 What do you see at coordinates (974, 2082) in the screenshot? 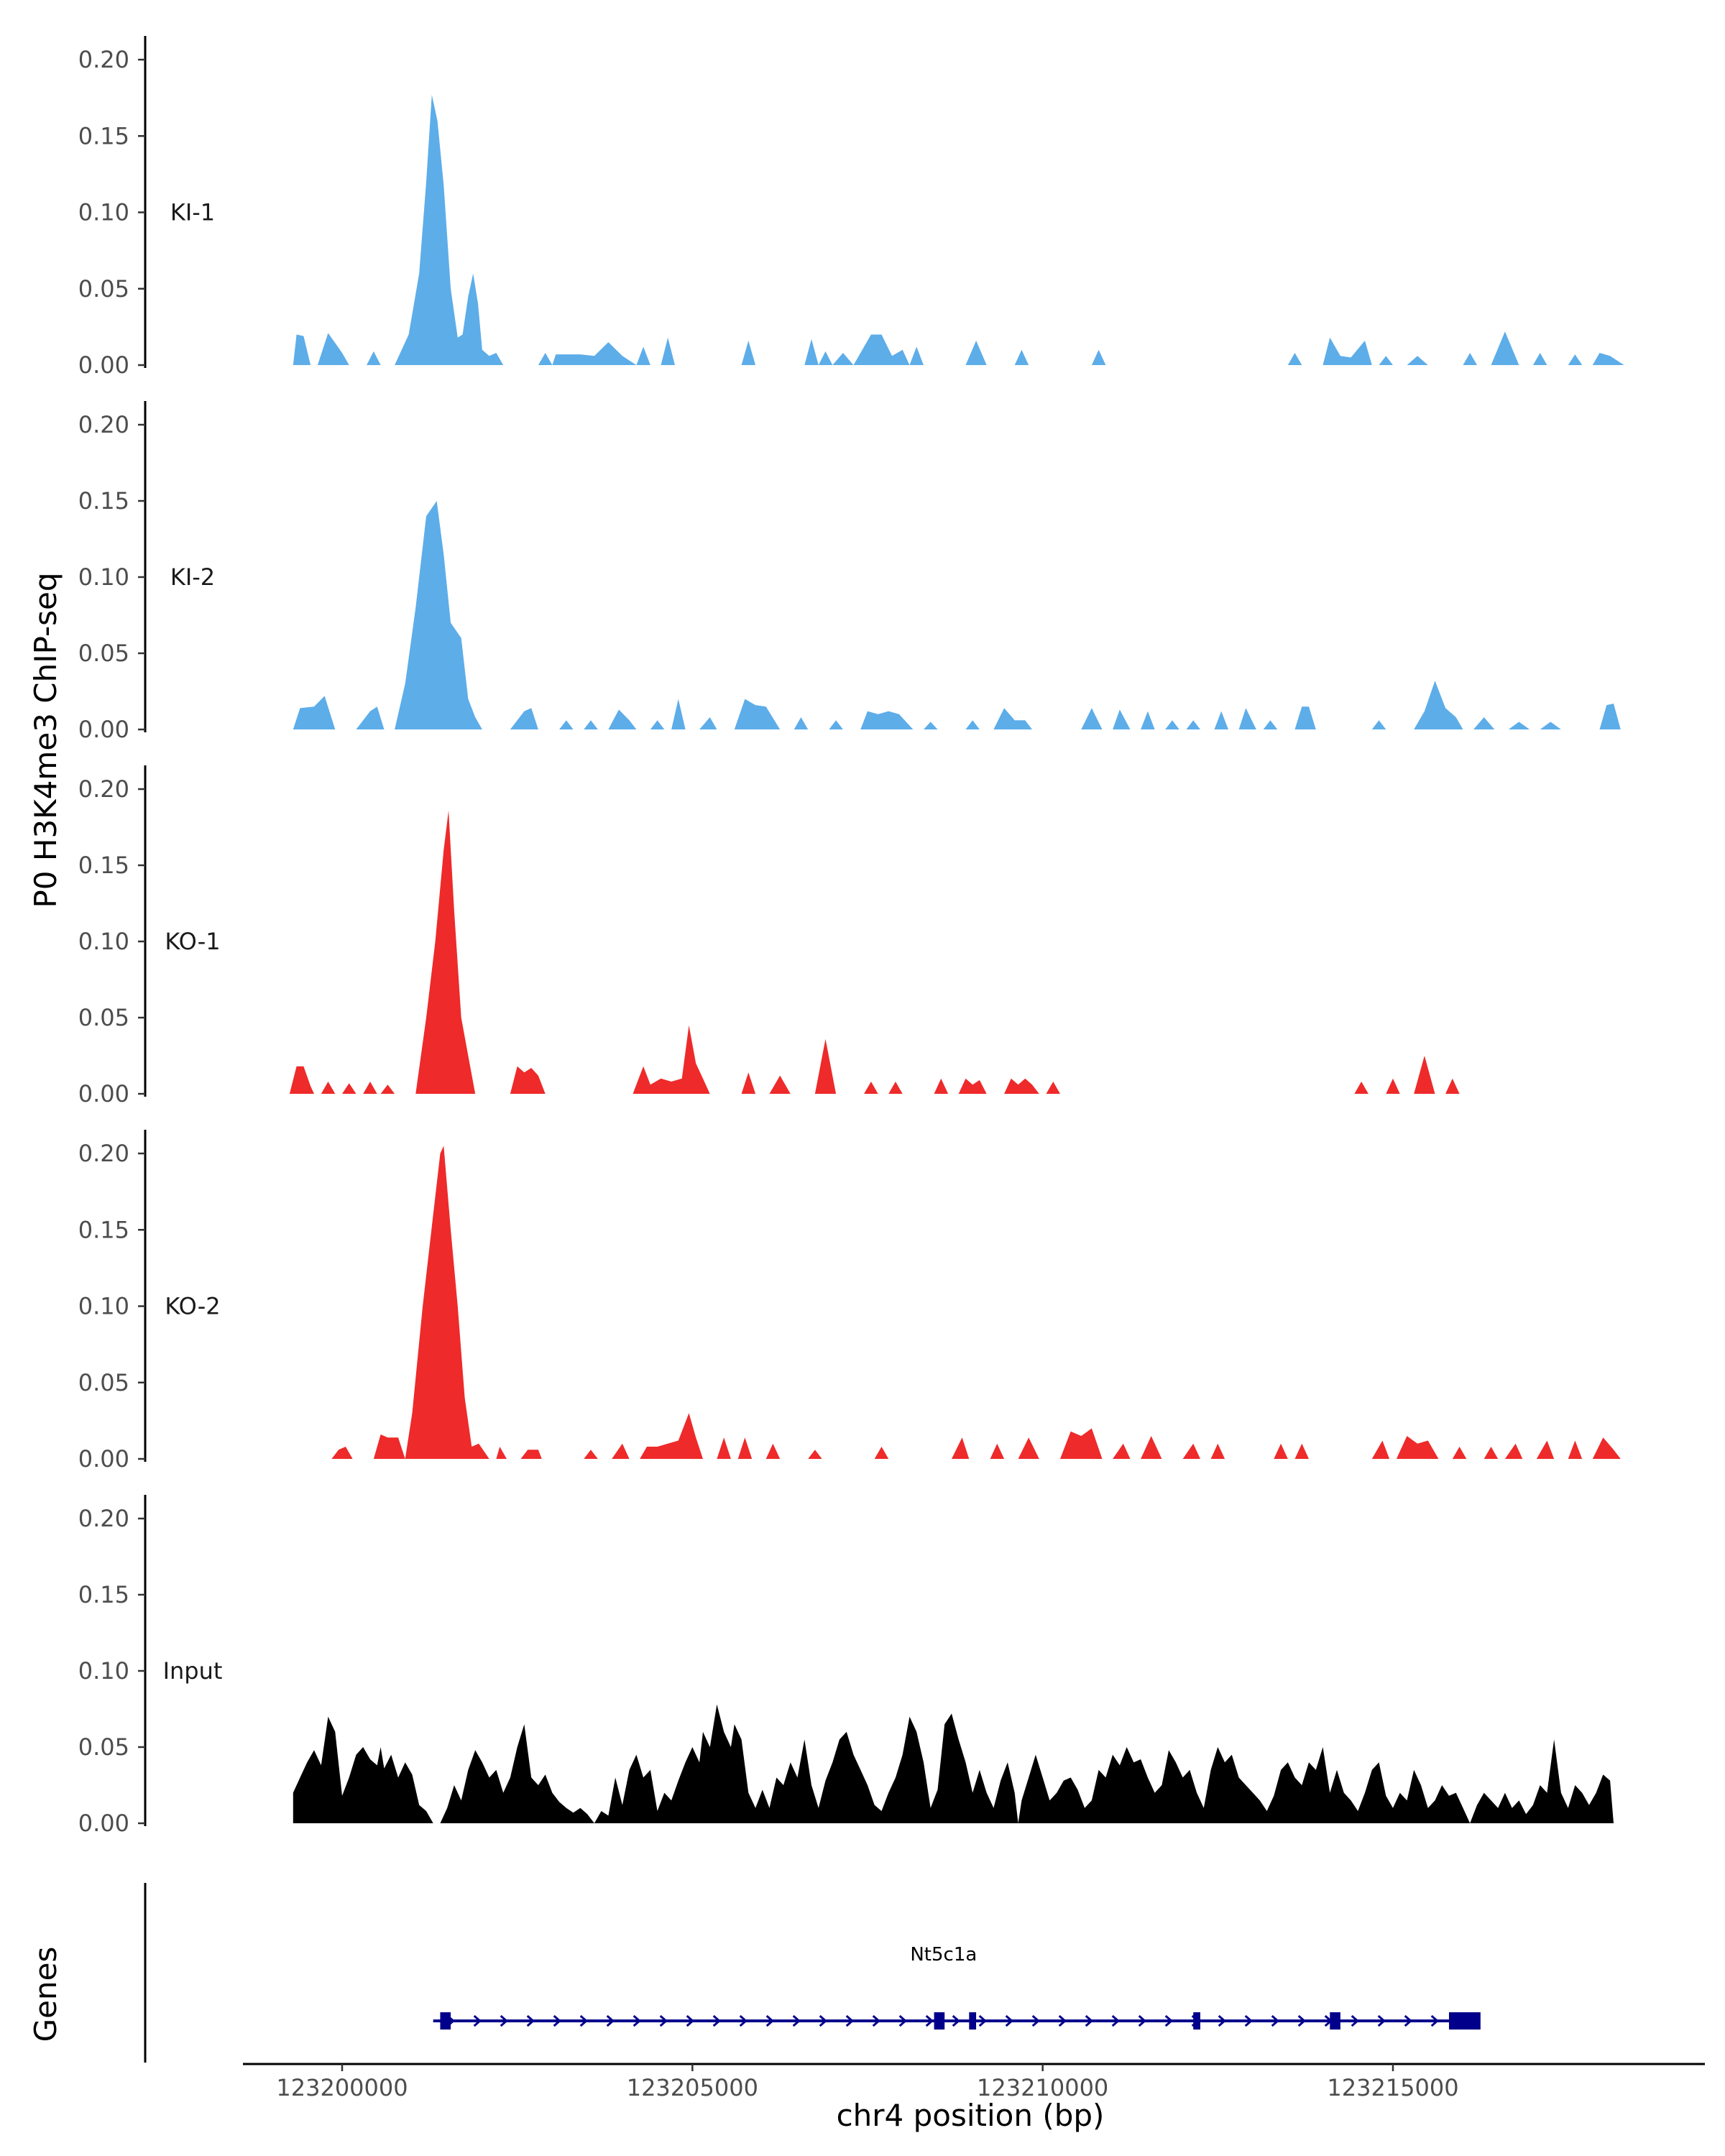
I see `x-axis: 123200000 123205000 123210000 123215000` at bounding box center [974, 2082].